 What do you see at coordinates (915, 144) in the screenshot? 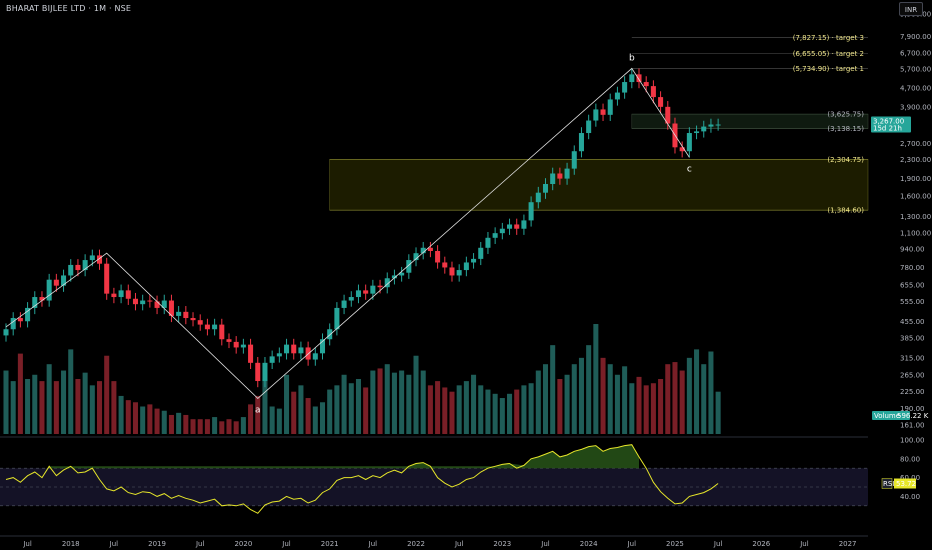
I see `price-tick: 2,700.00` at bounding box center [915, 144].